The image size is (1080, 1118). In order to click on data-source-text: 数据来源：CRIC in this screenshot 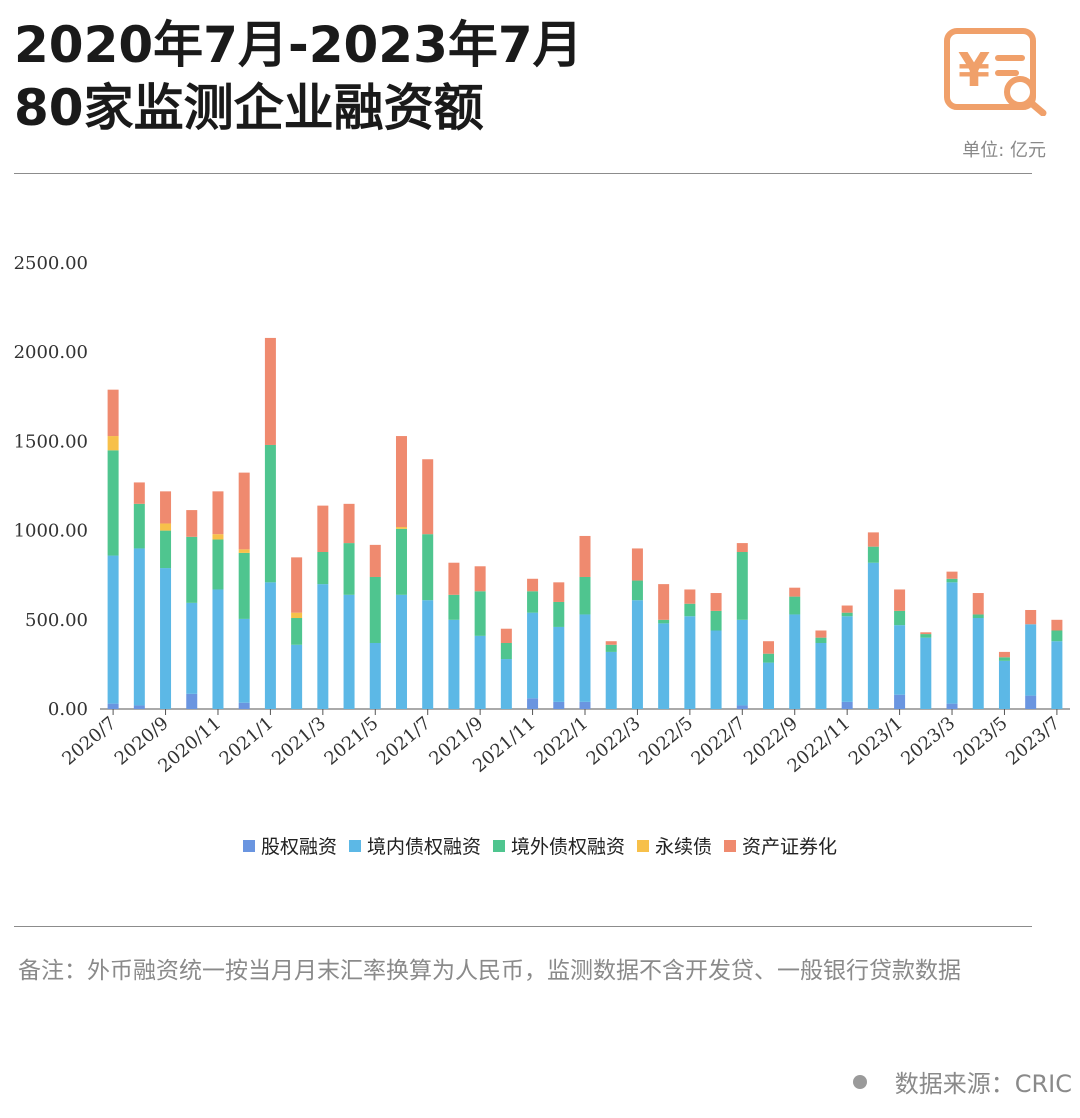, I will do `click(983, 1084)`.